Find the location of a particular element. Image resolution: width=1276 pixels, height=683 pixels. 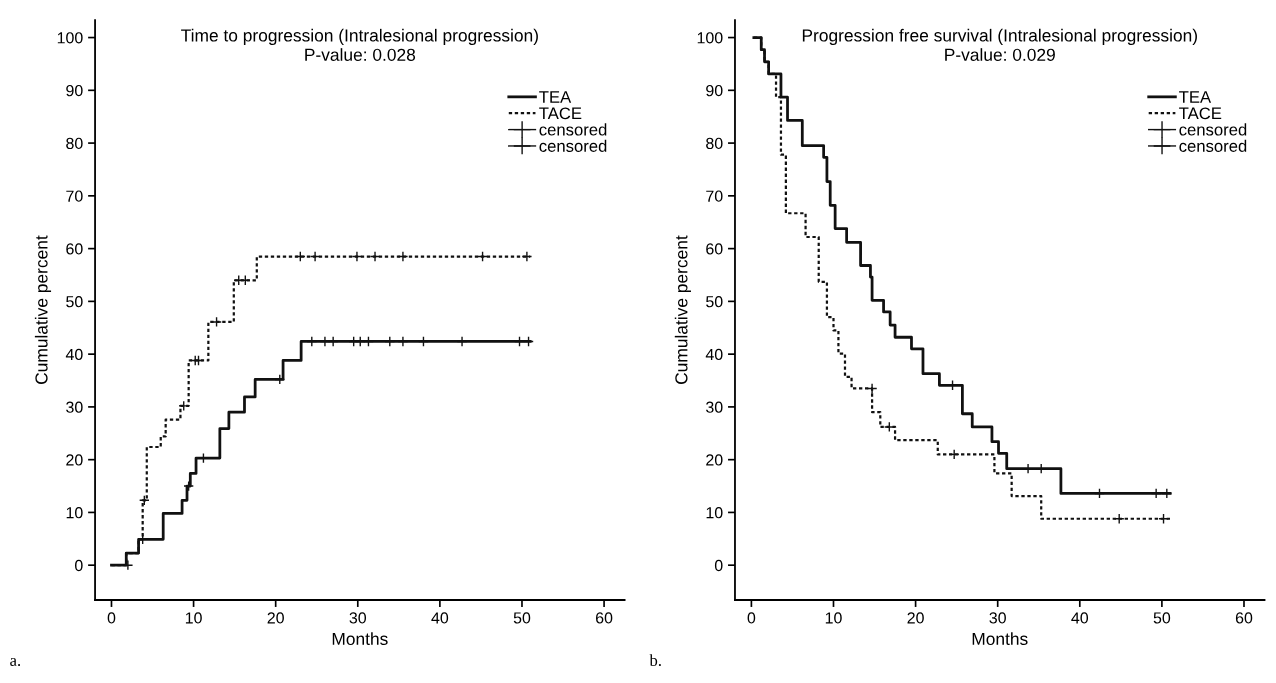

text: Time to progression (Intralesional progression) P-value: 0.028 is located at coordinates (359, 44).